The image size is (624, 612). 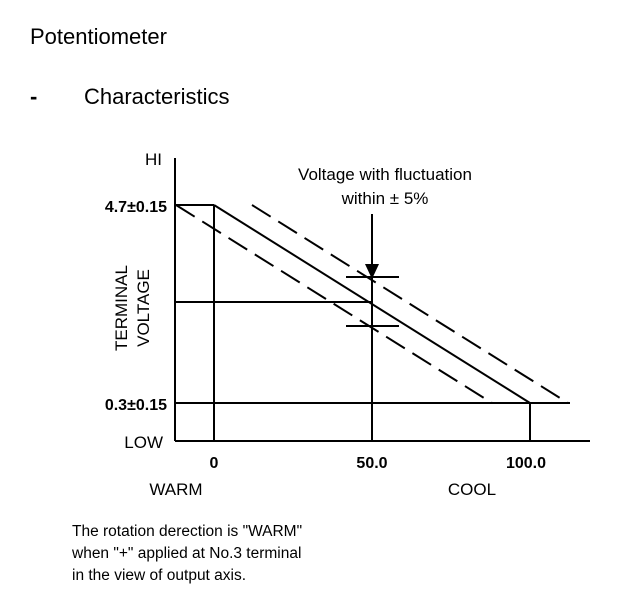 What do you see at coordinates (121, 308) in the screenshot?
I see `y-axis-label-line-1: TERMINAL` at bounding box center [121, 308].